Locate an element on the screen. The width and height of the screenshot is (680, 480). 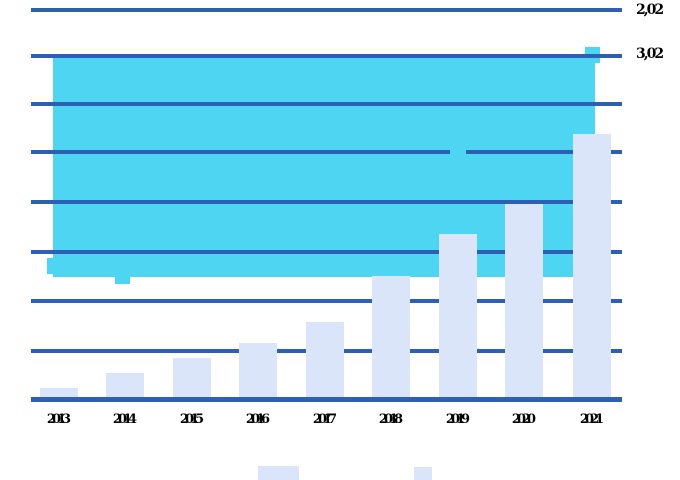
x-tick-label-2015: 2015 is located at coordinates (191, 419).